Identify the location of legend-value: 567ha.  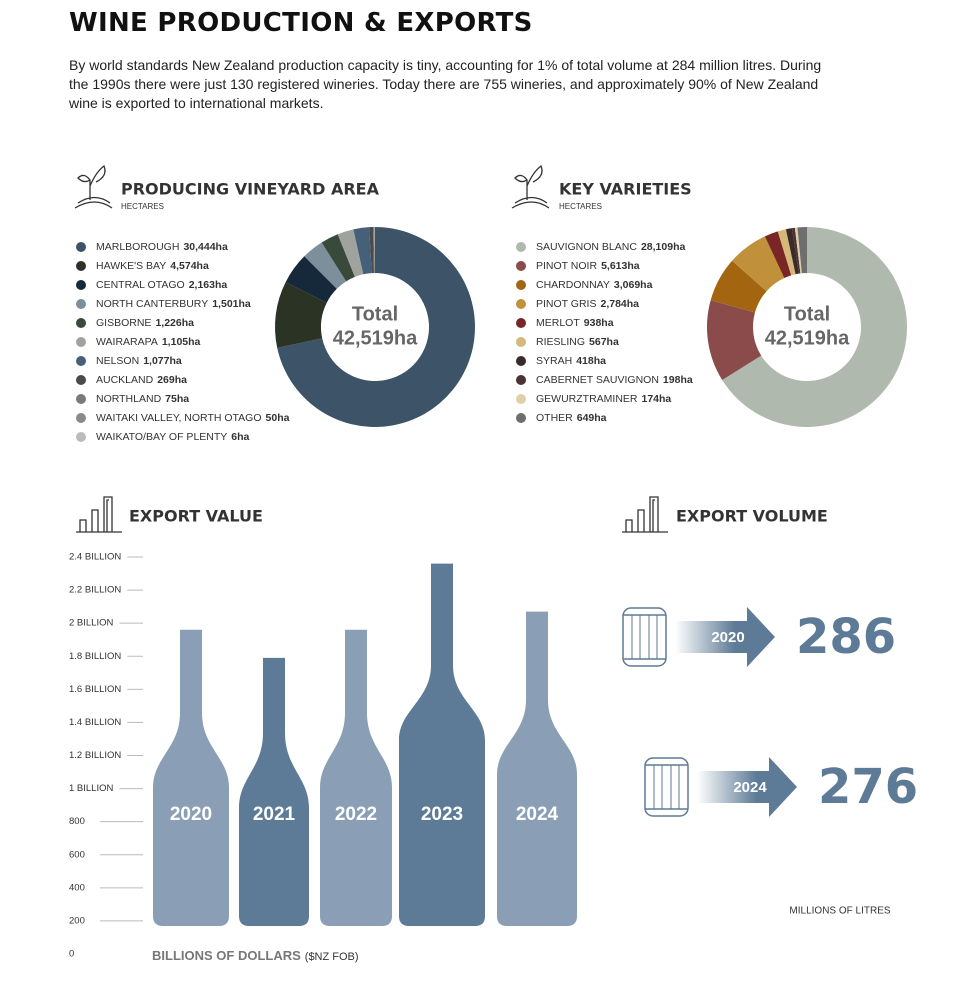
(604, 342).